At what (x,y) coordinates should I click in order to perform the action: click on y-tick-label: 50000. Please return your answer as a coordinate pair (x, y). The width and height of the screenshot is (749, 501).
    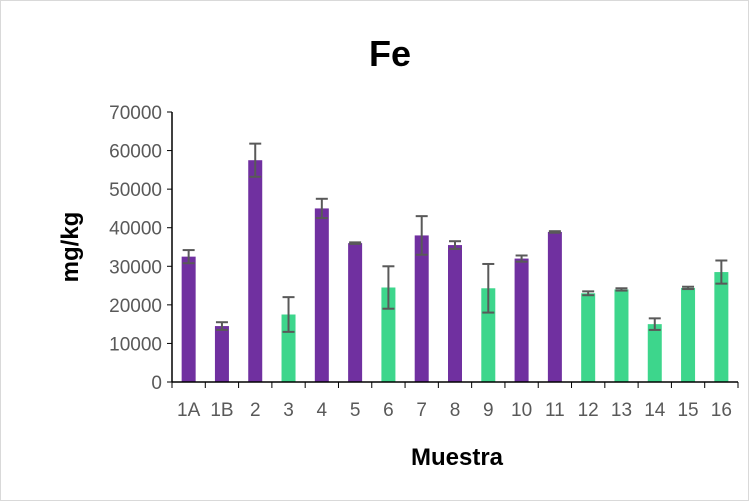
    Looking at the image, I should click on (135, 190).